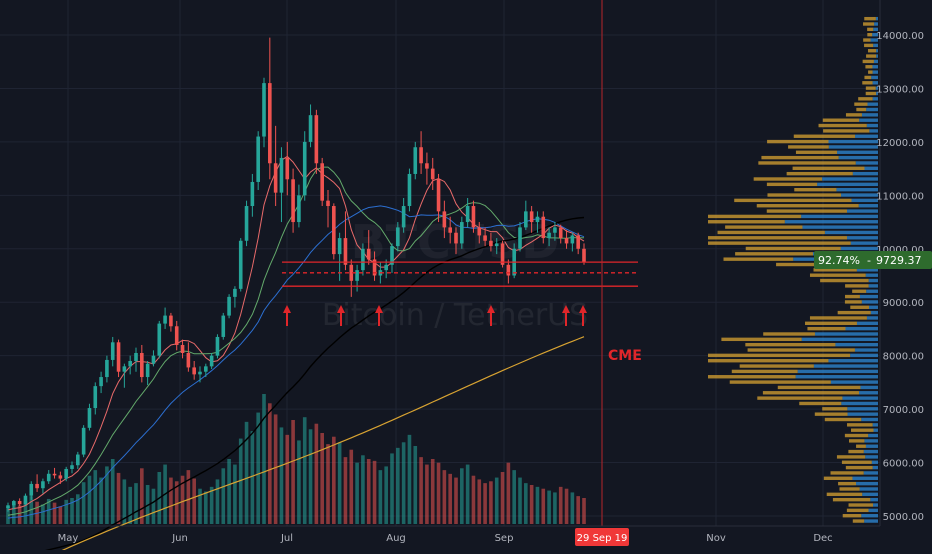 The height and width of the screenshot is (554, 932). Describe the element at coordinates (903, 464) in the screenshot. I see `y-tick-label: 6000.00` at that location.